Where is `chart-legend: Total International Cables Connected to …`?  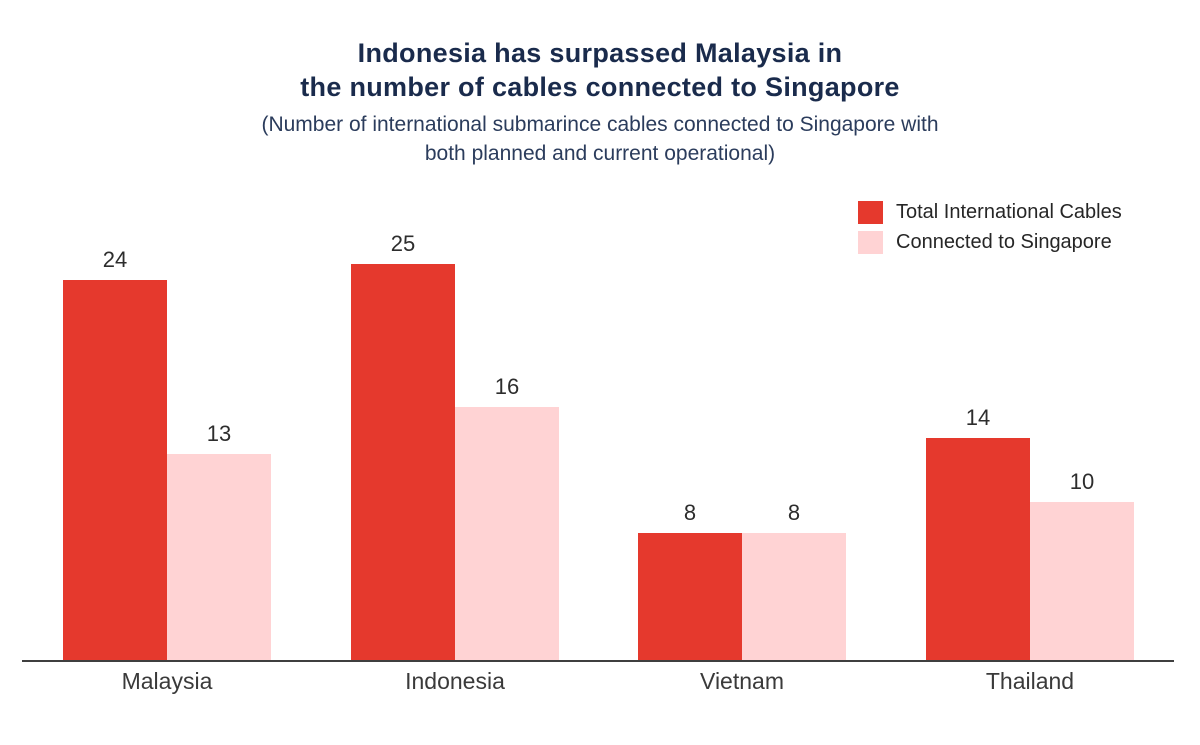
chart-legend: Total International Cables Connected to … is located at coordinates (990, 227).